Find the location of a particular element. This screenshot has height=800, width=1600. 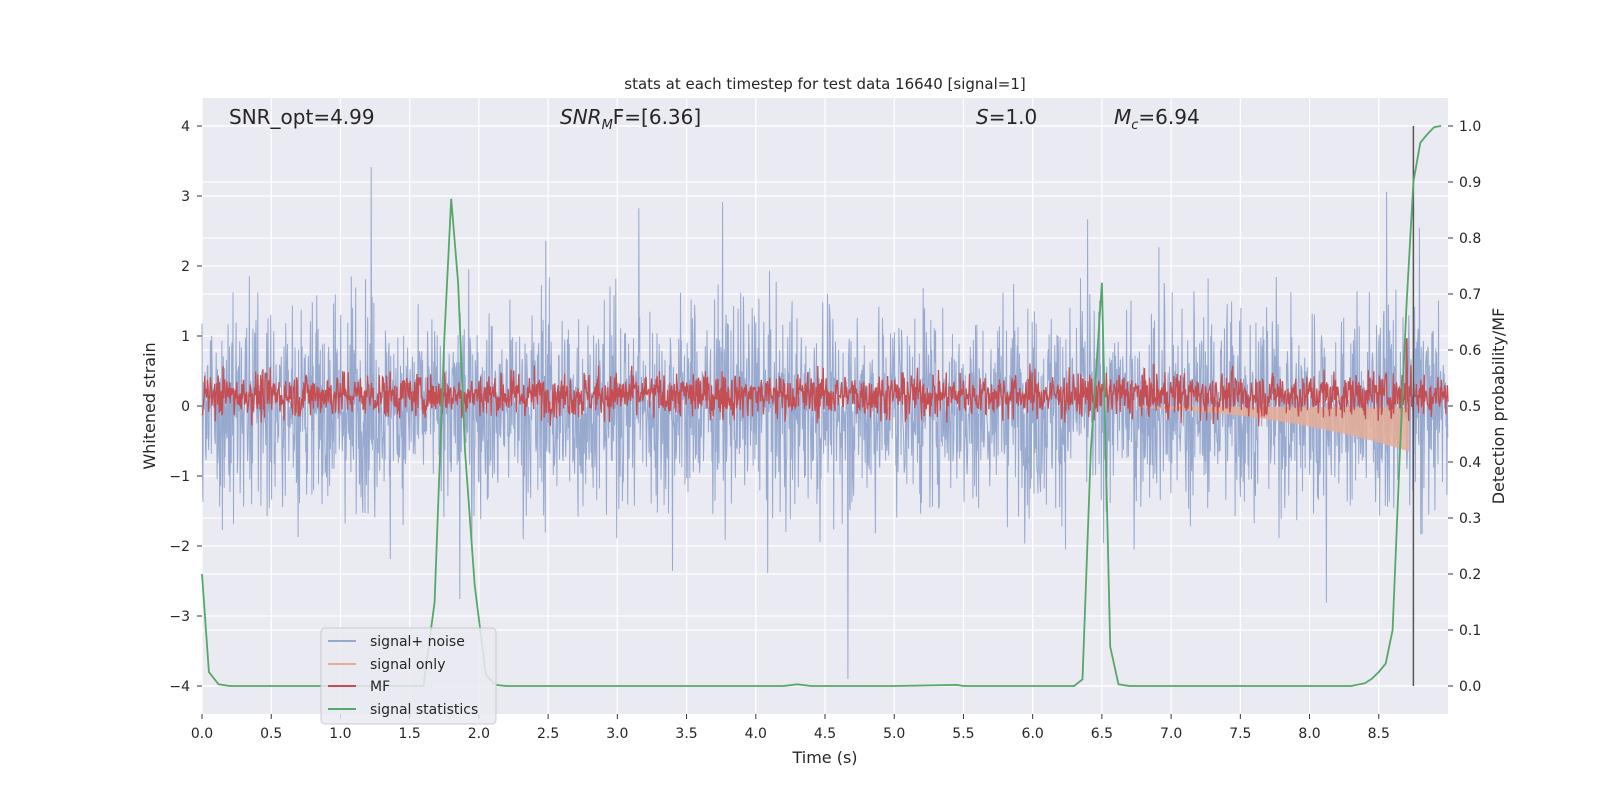

x-tick-label: 1.0 is located at coordinates (340, 734).